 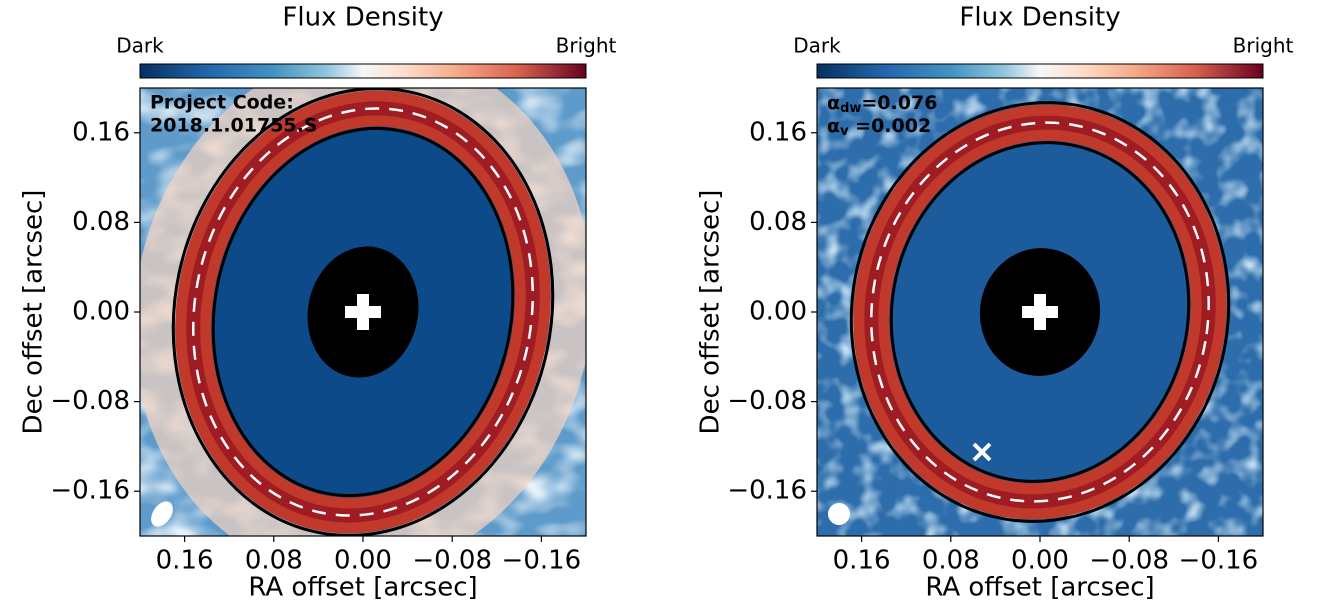 What do you see at coordinates (890, 126) in the screenshot?
I see `annotation-value: =0.002` at bounding box center [890, 126].